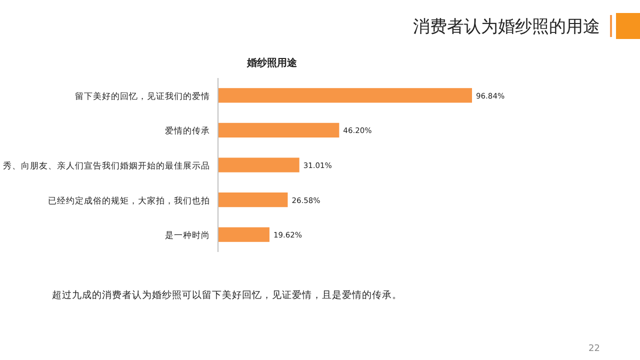 The width and height of the screenshot is (640, 360). Describe the element at coordinates (594, 349) in the screenshot. I see `text: 22` at that location.